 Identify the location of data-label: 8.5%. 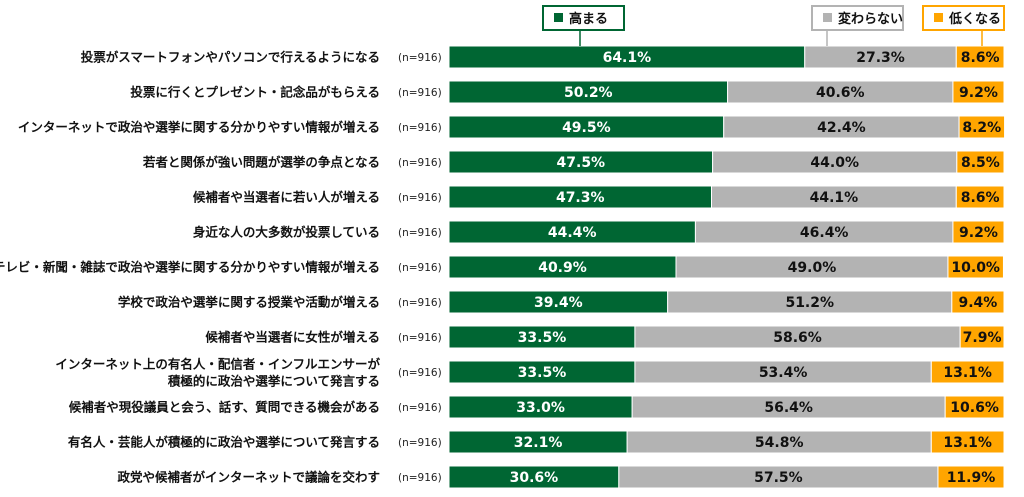
(980, 163).